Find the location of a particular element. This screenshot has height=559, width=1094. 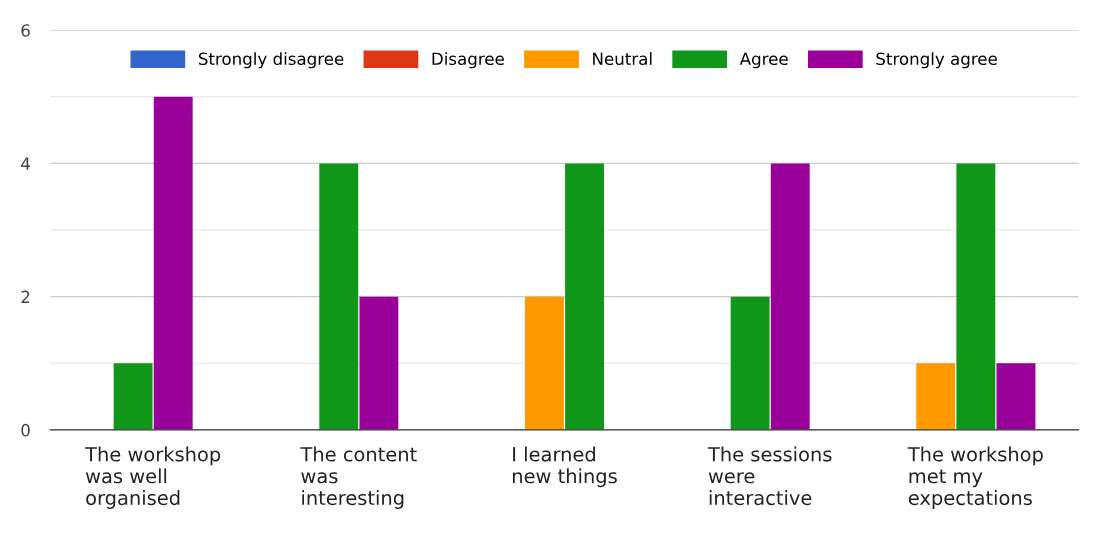

legend-label: Neutral is located at coordinates (622, 59).